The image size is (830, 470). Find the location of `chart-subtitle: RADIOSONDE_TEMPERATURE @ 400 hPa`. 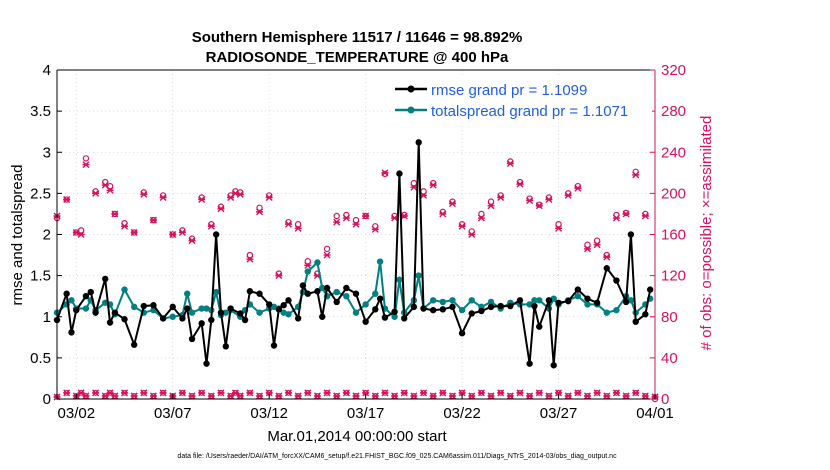

chart-subtitle: RADIOSONDE_TEMPERATURE @ 400 hPa is located at coordinates (357, 57).